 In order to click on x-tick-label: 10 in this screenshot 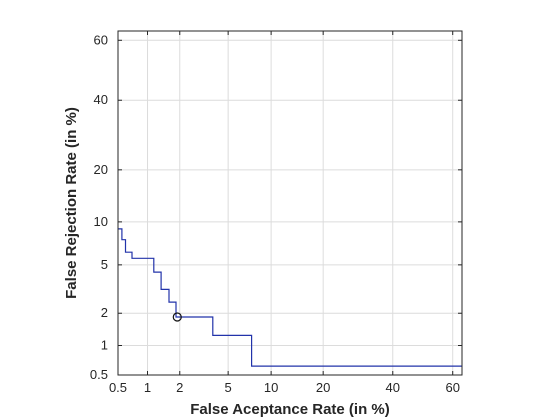, I will do `click(271, 387)`.